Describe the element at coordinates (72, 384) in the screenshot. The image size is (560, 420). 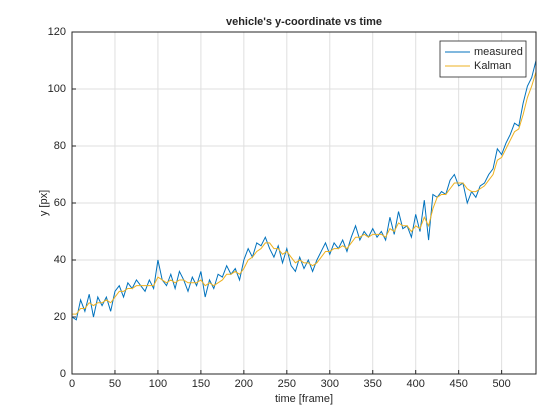
I see `x-tick-label: 0` at that location.